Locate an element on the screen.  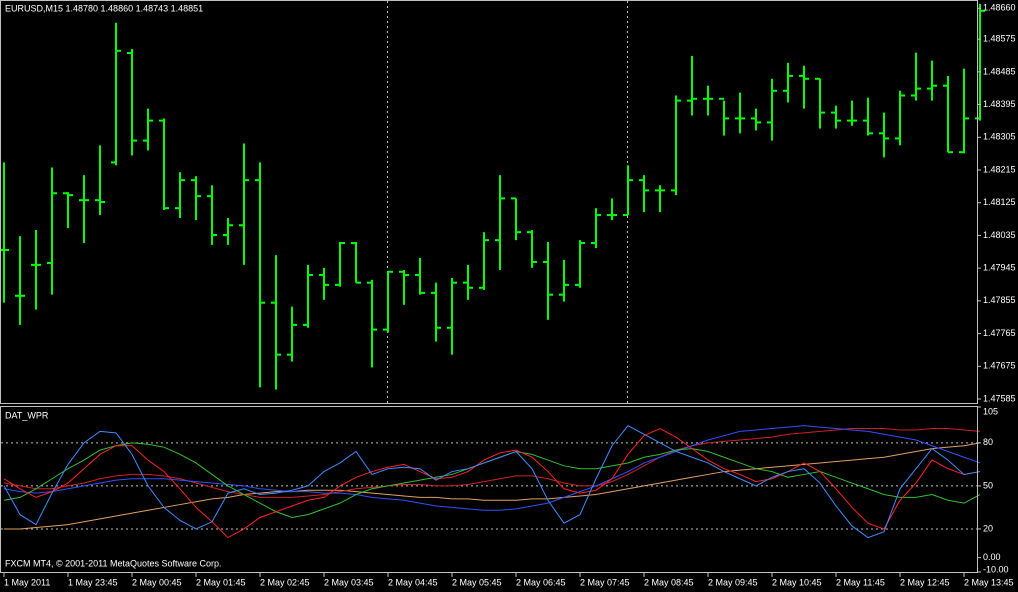
y-tick-label: 1.48660 is located at coordinates (999, 8).